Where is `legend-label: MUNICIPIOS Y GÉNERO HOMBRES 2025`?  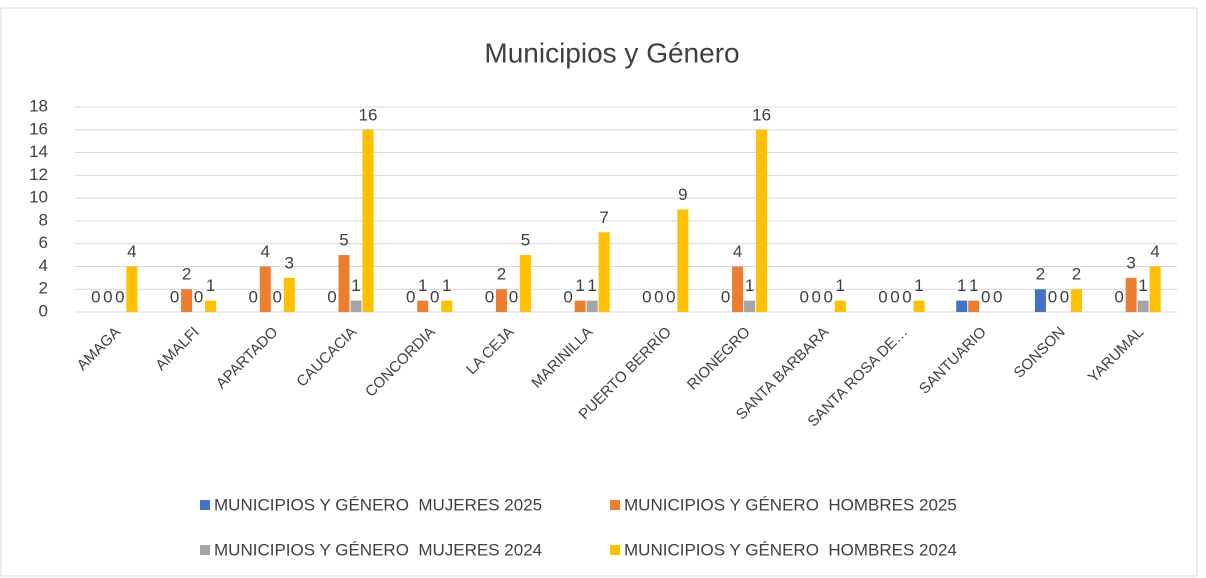 legend-label: MUNICIPIOS Y GÉNERO HOMBRES 2025 is located at coordinates (790, 504).